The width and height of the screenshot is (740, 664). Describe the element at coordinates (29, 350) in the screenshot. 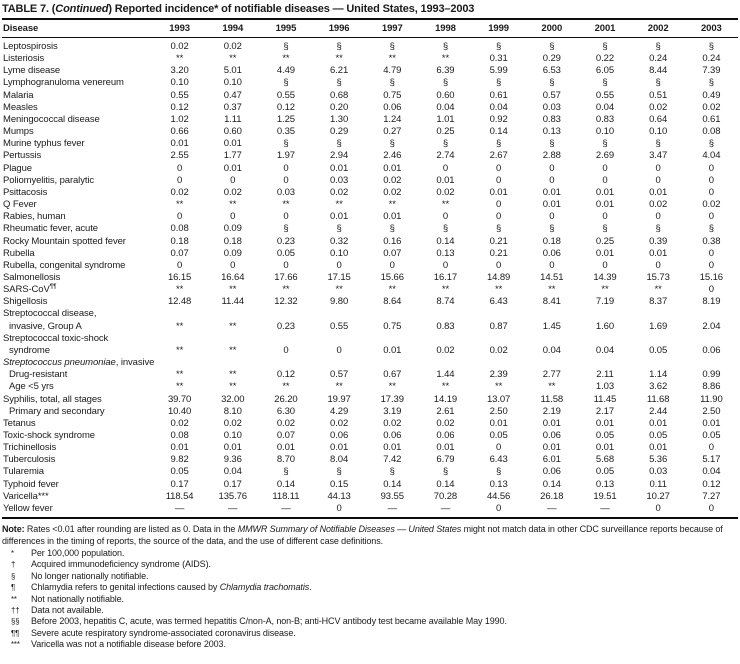

I see `disease-name-label-line2: syndrome` at that location.